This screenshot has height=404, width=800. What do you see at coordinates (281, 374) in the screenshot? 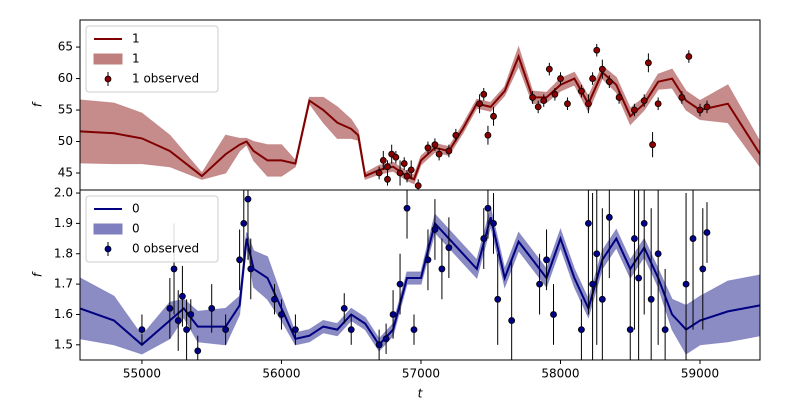
I see `x-tick-label: 56000` at bounding box center [281, 374].